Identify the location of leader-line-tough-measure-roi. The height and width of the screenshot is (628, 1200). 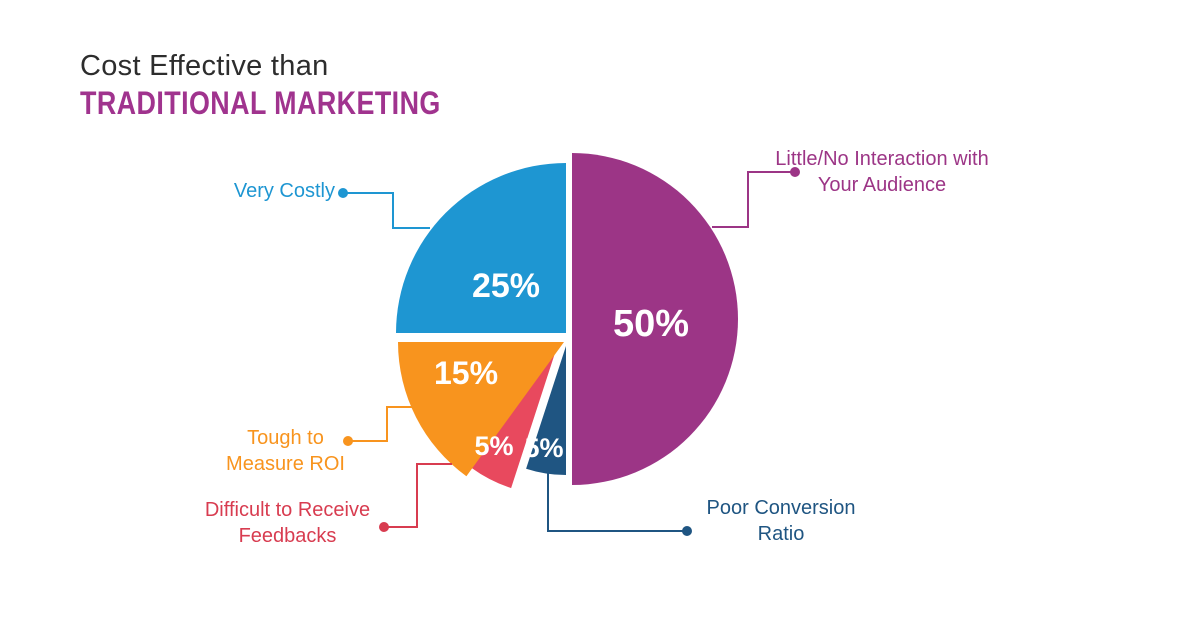
(381, 424).